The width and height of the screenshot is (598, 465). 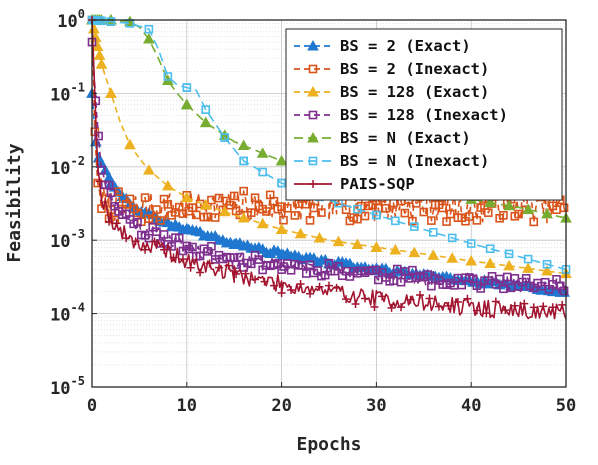 I want to click on y-tick-exponent: -5, so click(x=78, y=381).